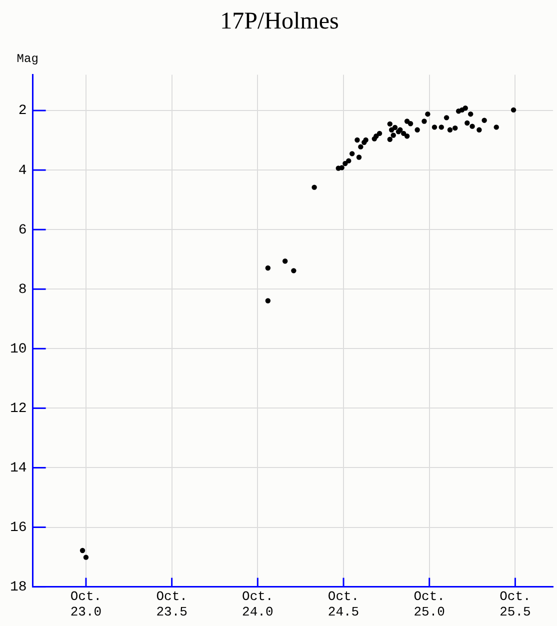 The height and width of the screenshot is (626, 557). Describe the element at coordinates (279, 21) in the screenshot. I see `chart-title: 17P/Holmes` at that location.